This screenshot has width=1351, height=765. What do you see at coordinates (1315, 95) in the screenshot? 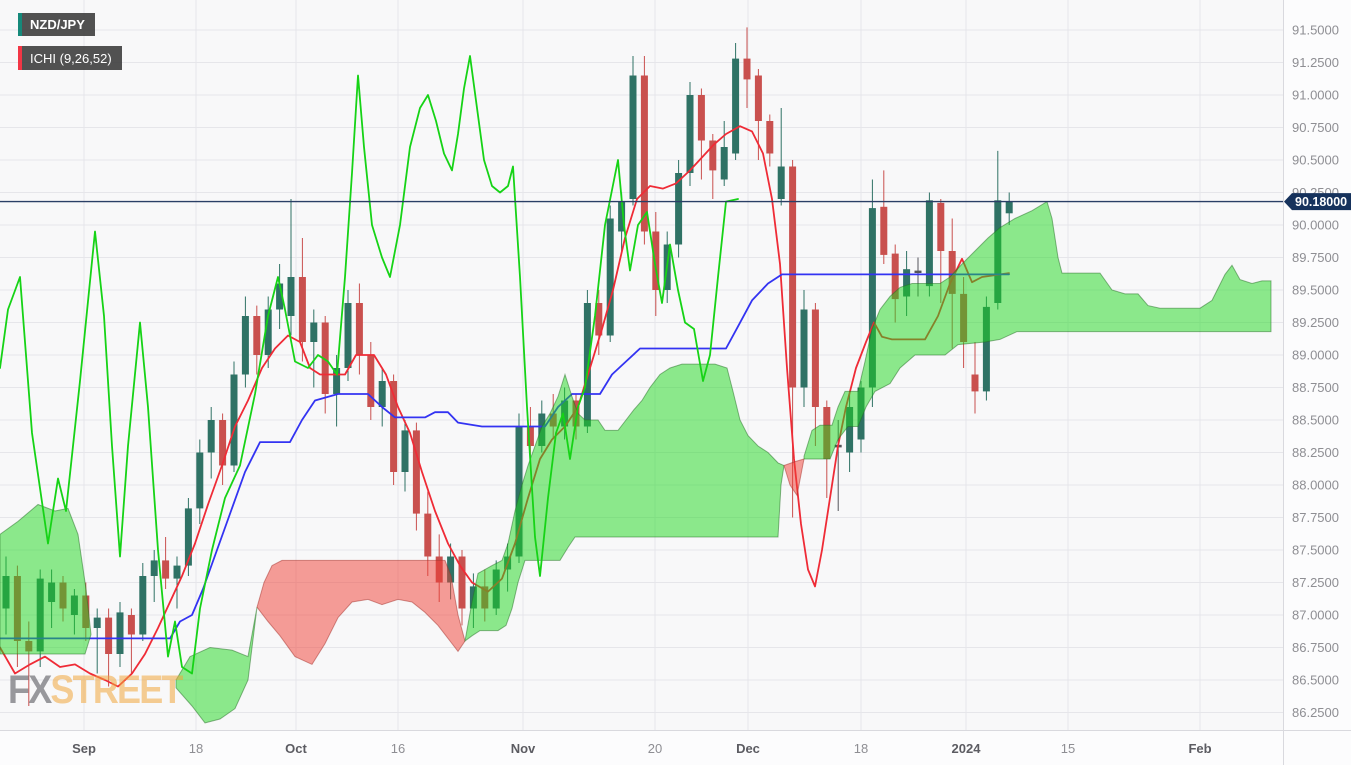
I see `y-axis-label: 91.0000` at bounding box center [1315, 95].